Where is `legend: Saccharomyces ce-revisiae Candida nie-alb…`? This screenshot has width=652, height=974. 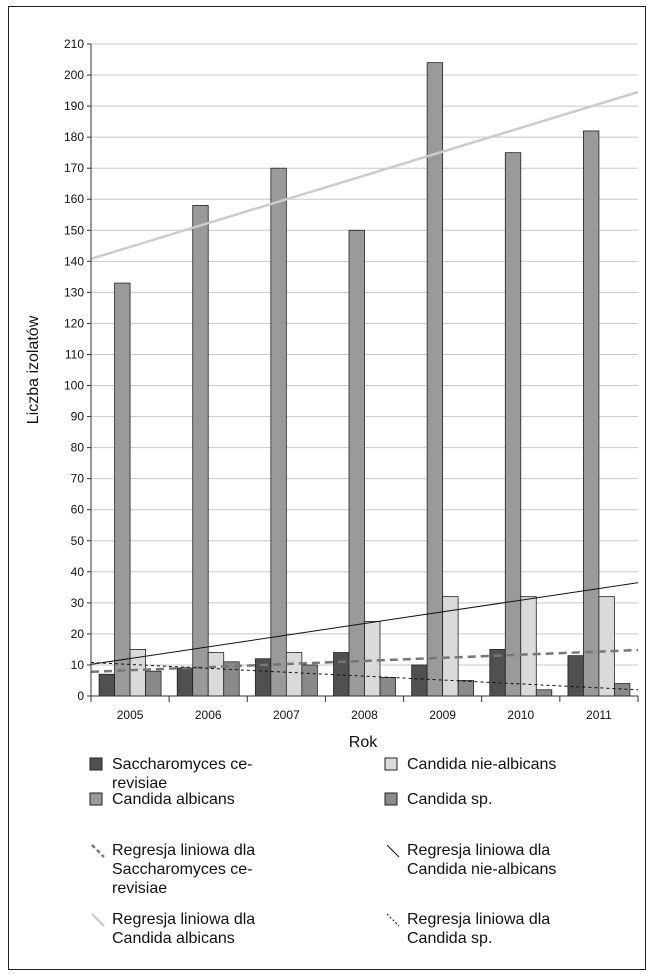 legend: Saccharomyces ce-revisiae Candida nie-alb… is located at coordinates (322, 851).